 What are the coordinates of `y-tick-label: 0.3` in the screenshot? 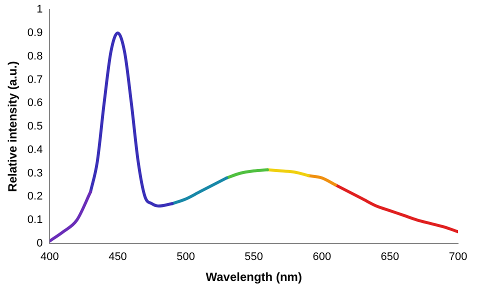 It's located at (35, 173).